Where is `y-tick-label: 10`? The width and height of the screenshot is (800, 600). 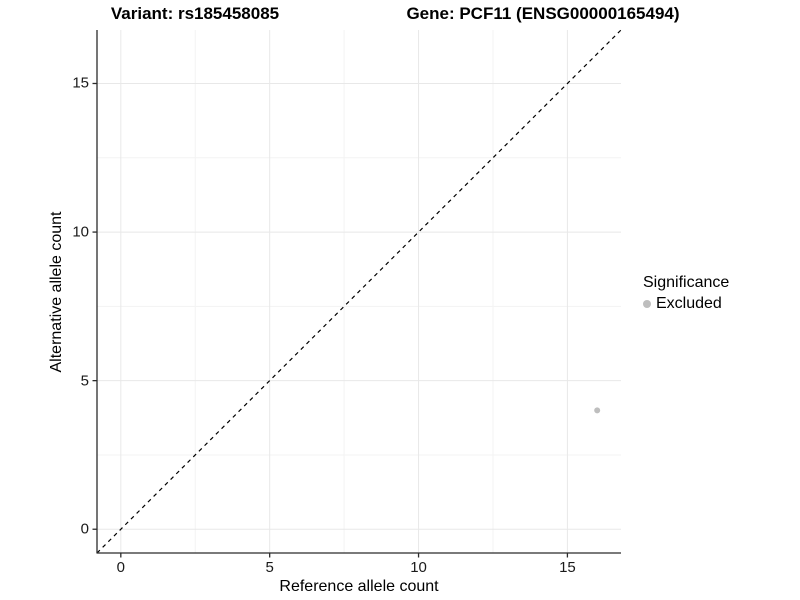
y-tick-label: 10 is located at coordinates (80, 232).